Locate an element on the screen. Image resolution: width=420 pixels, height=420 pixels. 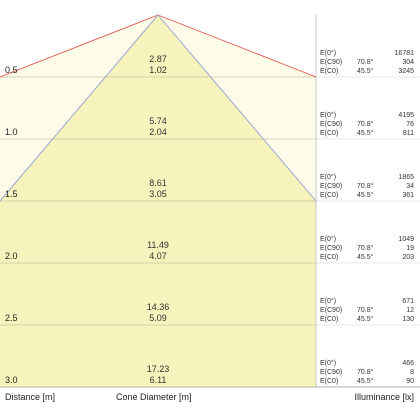
illuminance-value: 90 is located at coordinates (410, 381).